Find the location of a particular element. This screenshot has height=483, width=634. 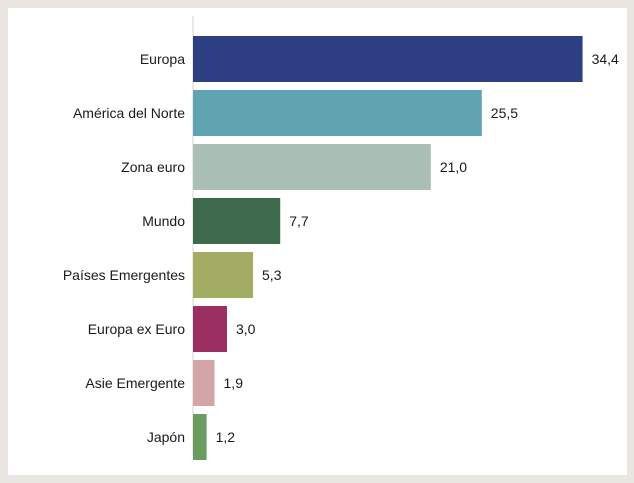

category-label: Países Emergentes is located at coordinates (124, 275).